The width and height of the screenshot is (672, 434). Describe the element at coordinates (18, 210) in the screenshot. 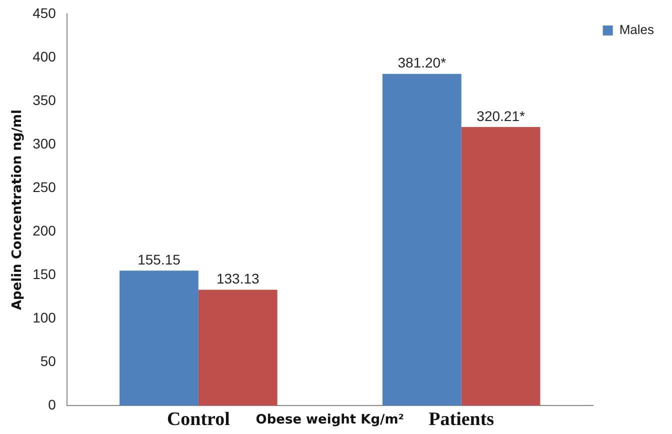

I see `y-axis-title: Apelin Concentration ng/ml` at that location.